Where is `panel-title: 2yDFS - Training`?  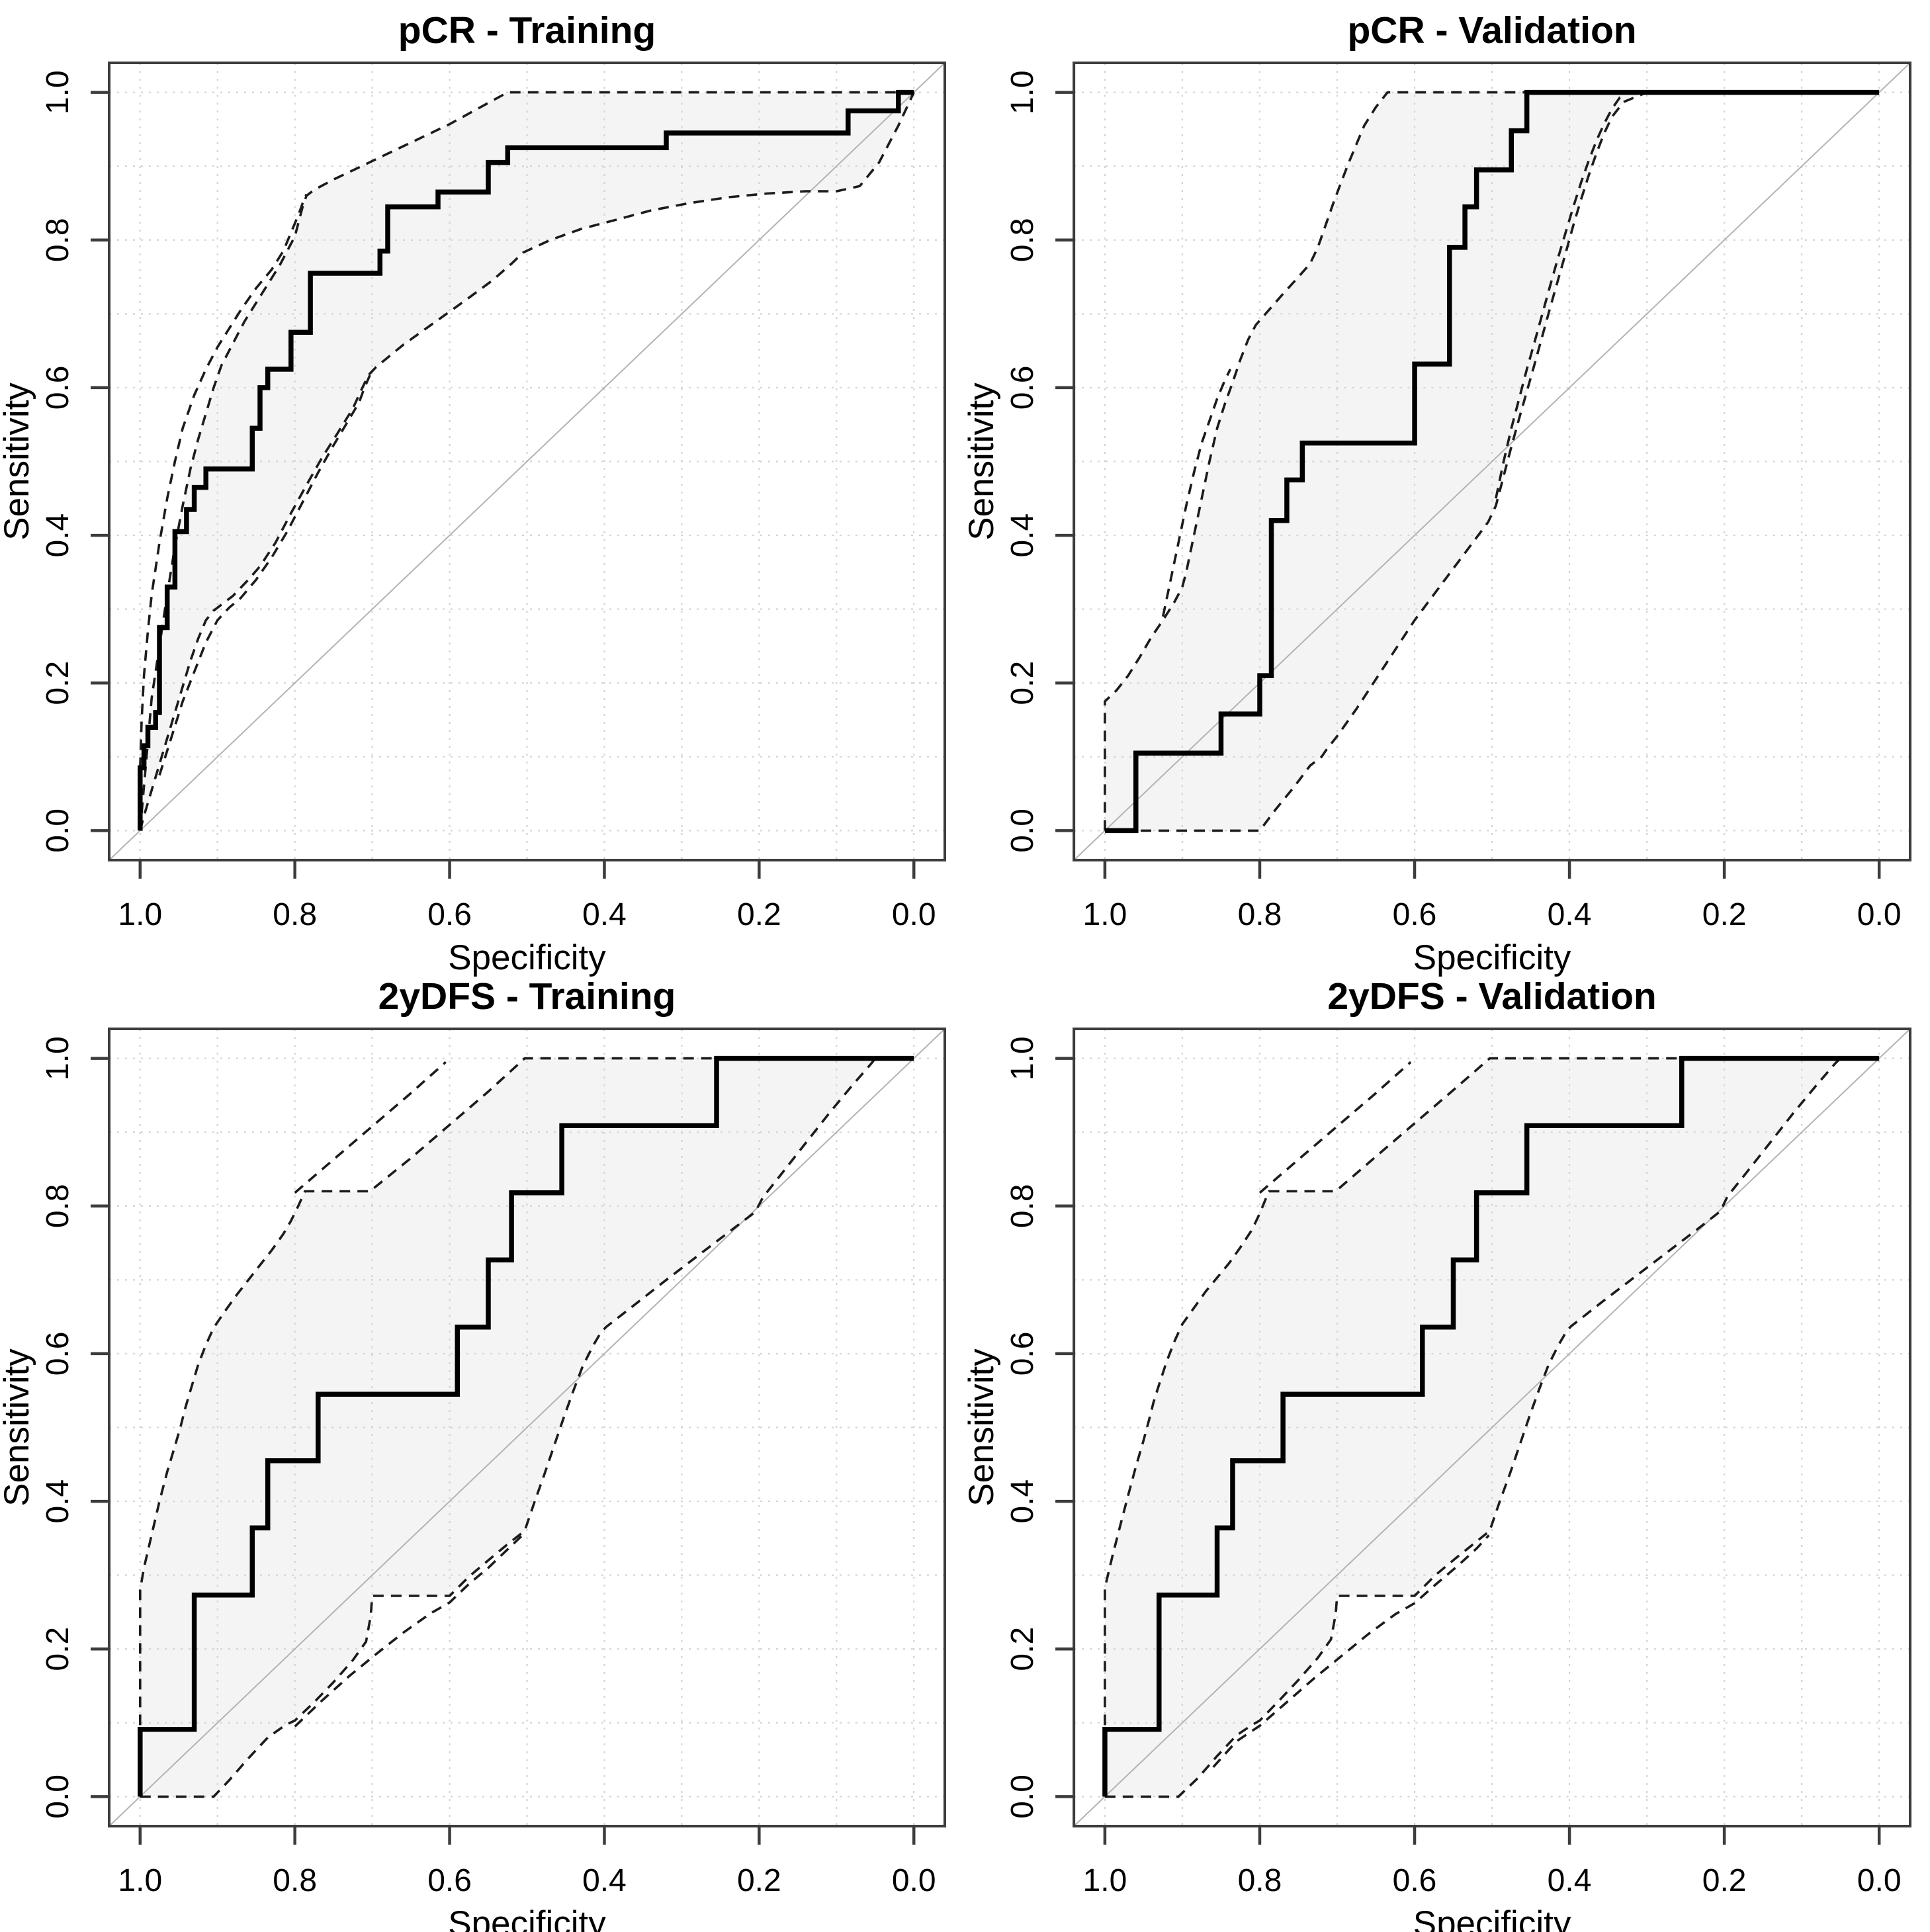
panel-title: 2yDFS - Training is located at coordinates (527, 996).